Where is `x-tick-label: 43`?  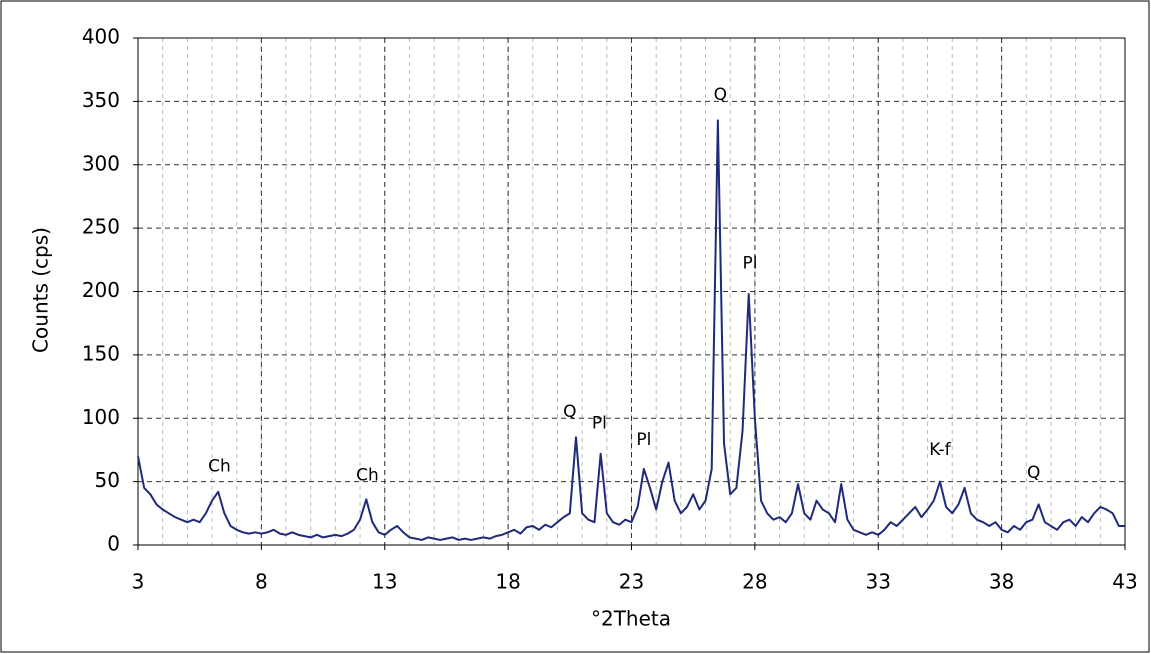
x-tick-label: 43 is located at coordinates (1124, 582).